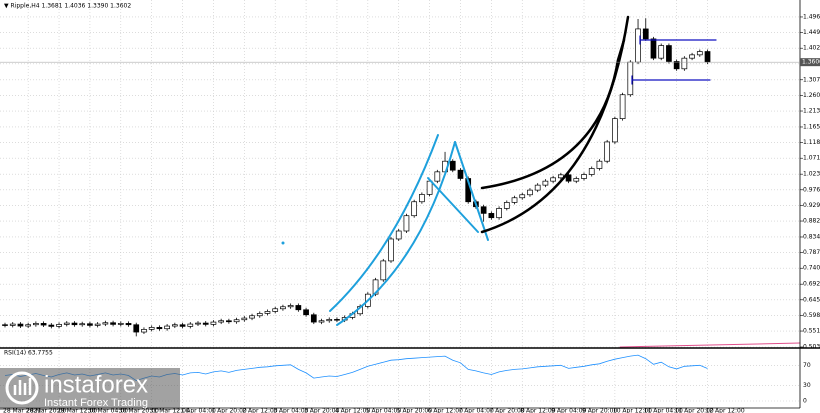 The width and height of the screenshot is (820, 413). I want to click on y-tick-label: 0.5030, so click(811, 347).